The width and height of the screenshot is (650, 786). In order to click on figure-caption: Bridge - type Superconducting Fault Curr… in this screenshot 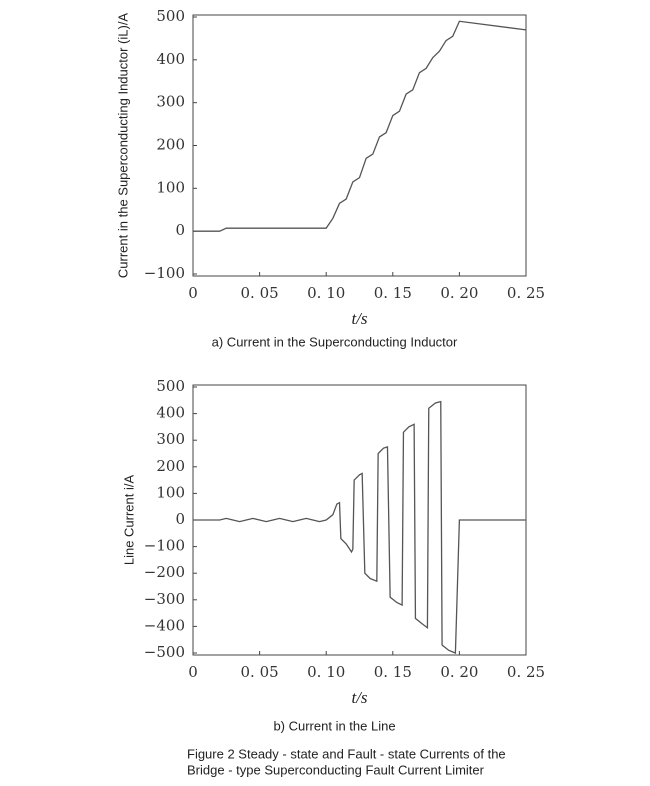, I will do `click(336, 769)`.